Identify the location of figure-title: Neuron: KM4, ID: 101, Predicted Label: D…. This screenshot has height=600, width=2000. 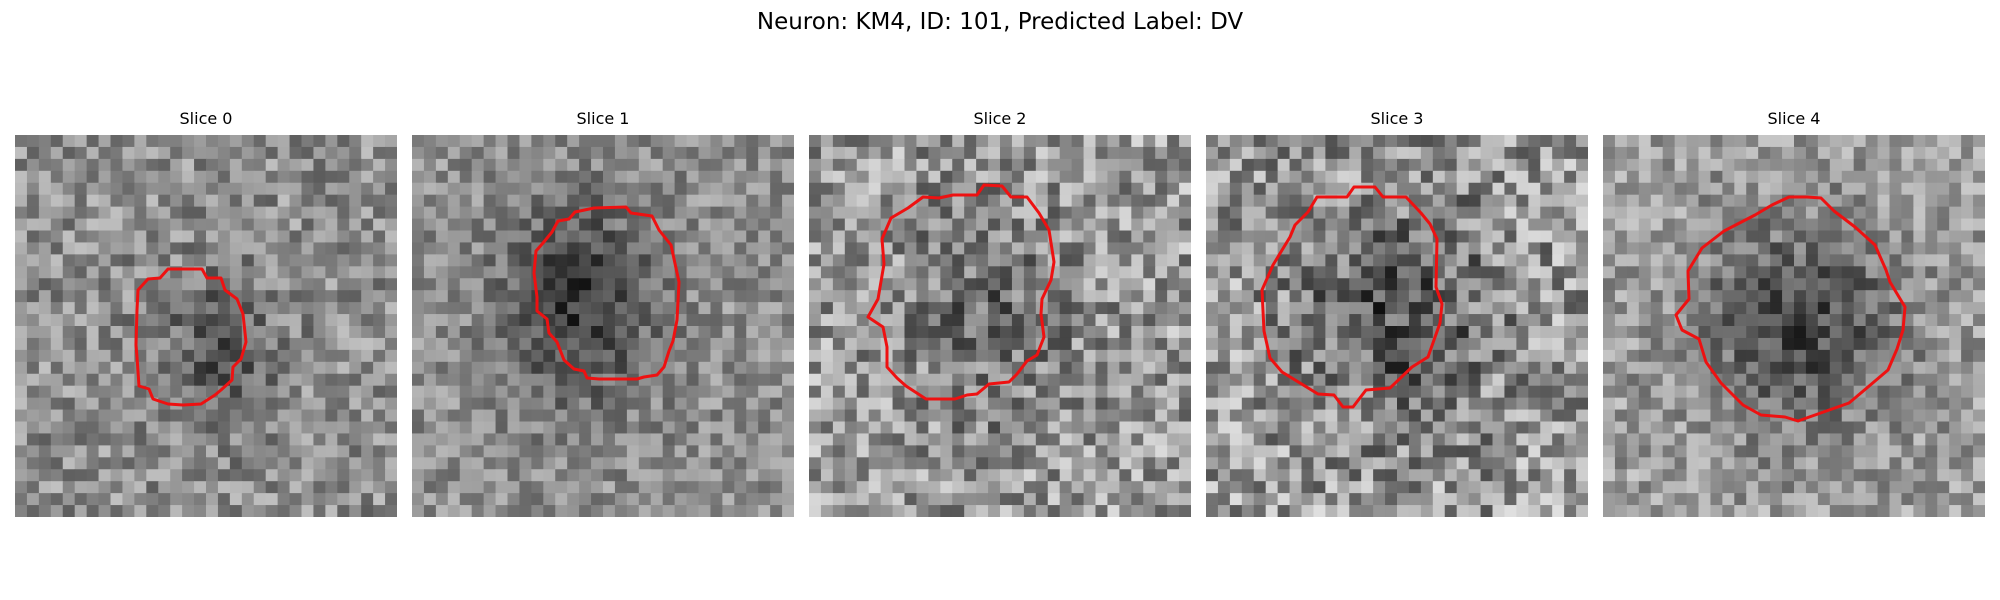
(1000, 22).